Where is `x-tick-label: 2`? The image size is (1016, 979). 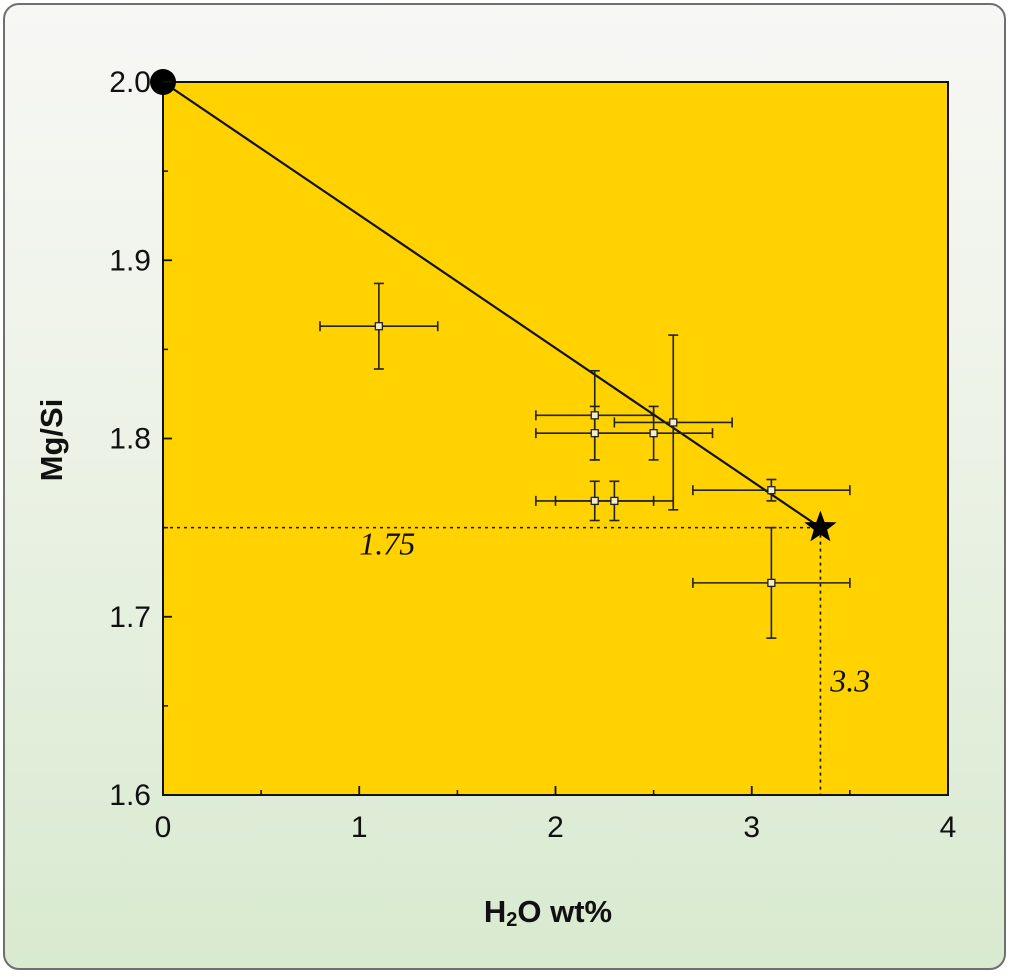 x-tick-label: 2 is located at coordinates (555, 827).